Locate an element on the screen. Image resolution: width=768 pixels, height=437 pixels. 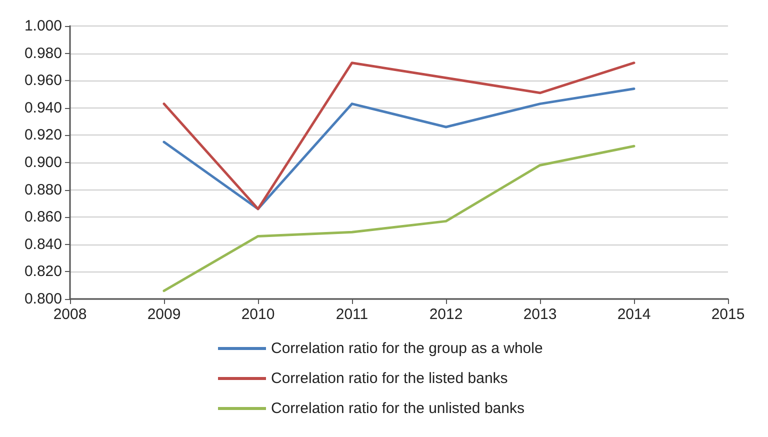
legend-label: Correlation ratio for the listed banks is located at coordinates (389, 378).